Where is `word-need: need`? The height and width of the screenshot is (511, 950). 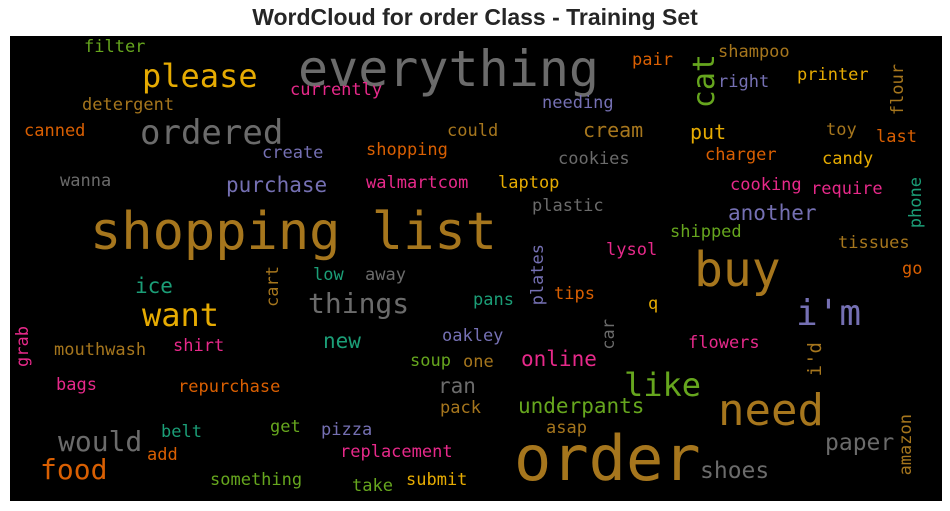 word-need: need is located at coordinates (771, 410).